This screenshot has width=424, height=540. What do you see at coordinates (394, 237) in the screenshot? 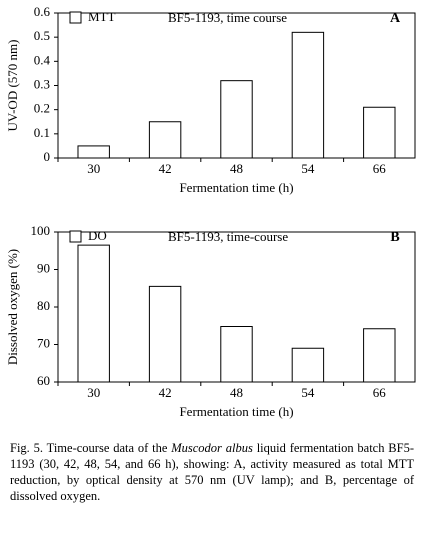
I see `panel-label: B` at bounding box center [394, 237].